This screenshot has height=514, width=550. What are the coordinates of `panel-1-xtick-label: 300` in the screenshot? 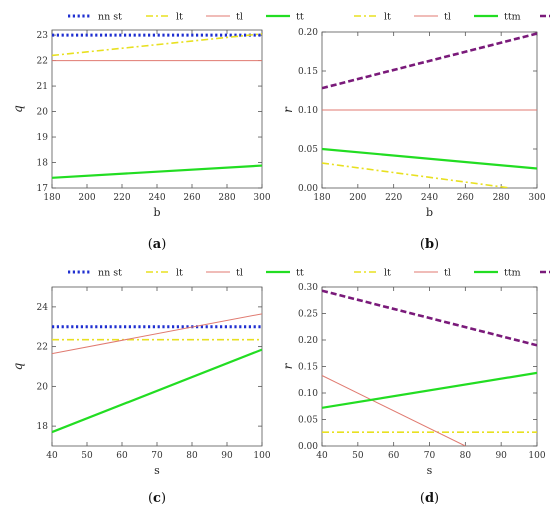 It's located at (261, 198).